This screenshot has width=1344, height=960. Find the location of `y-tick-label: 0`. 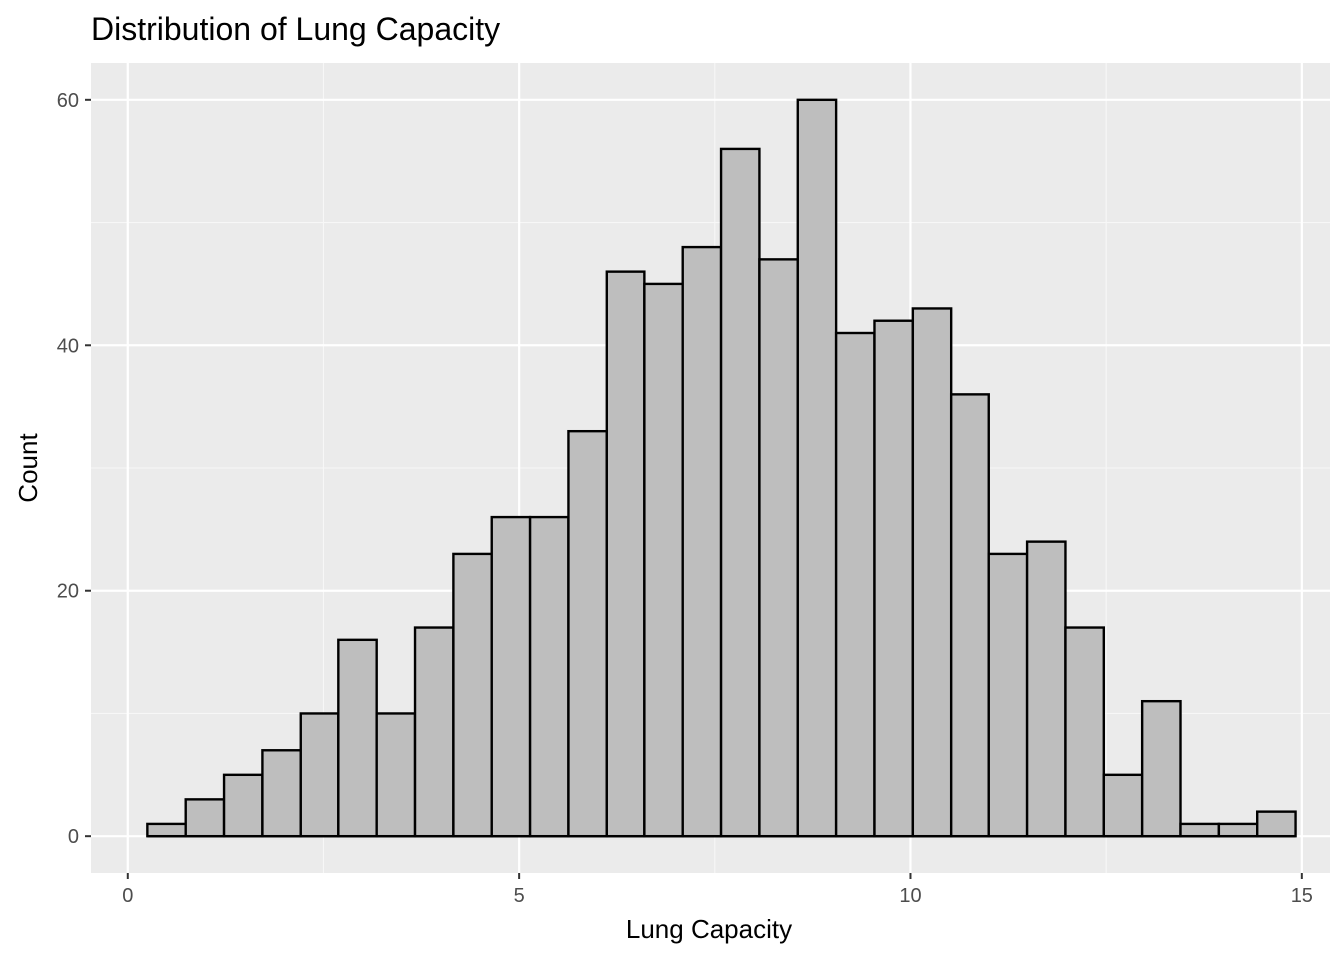

y-tick-label: 0 is located at coordinates (73, 837).